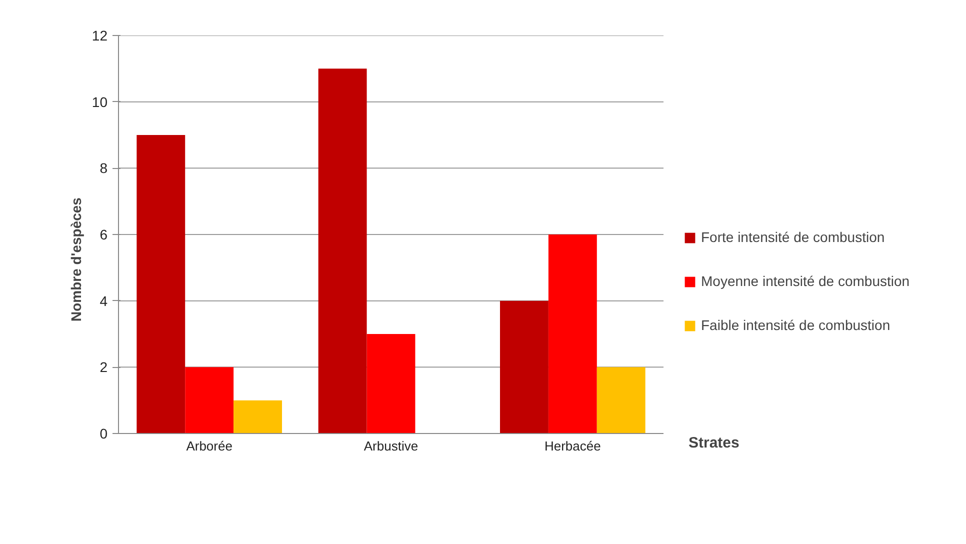 Image resolution: width=966 pixels, height=544 pixels. Describe the element at coordinates (805, 281) in the screenshot. I see `legend-label: Moyenne intensité de combustion` at that location.